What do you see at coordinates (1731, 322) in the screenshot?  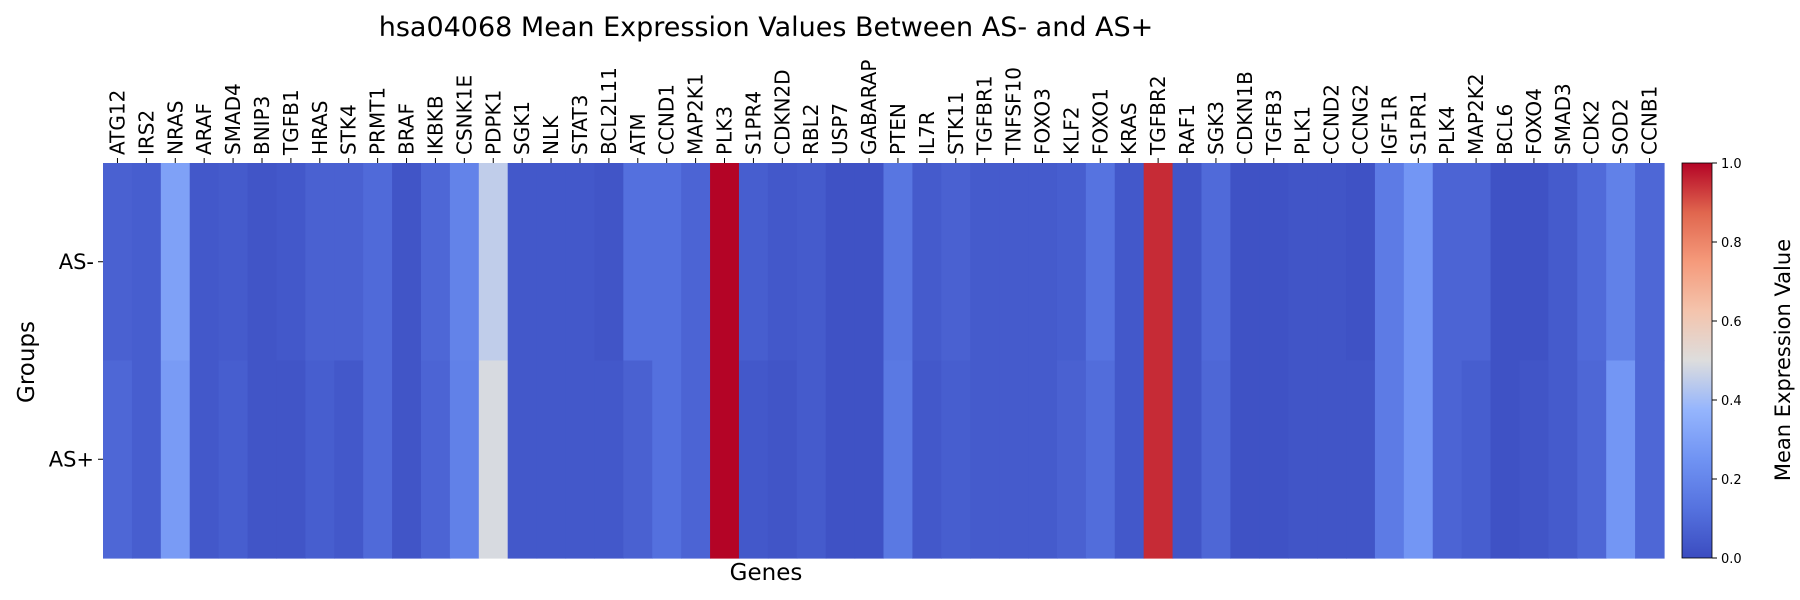 I see `colorbar-tick-label: 0.6` at bounding box center [1731, 322].